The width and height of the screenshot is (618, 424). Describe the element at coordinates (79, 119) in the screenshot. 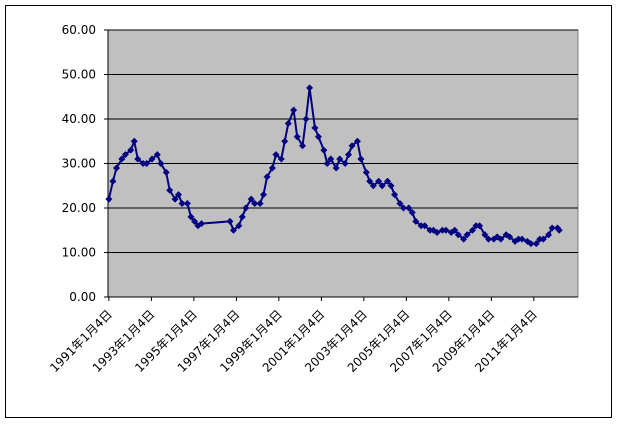

I see `y-tick-label: 40.00` at that location.